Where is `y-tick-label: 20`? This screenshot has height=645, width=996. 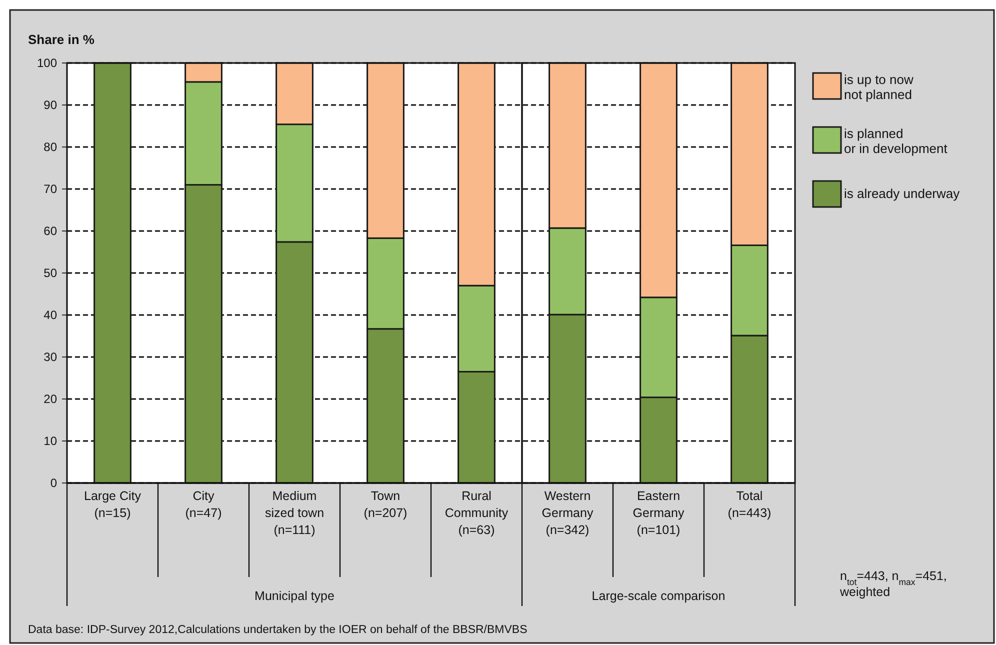 y-tick-label: 20 is located at coordinates (51, 399).